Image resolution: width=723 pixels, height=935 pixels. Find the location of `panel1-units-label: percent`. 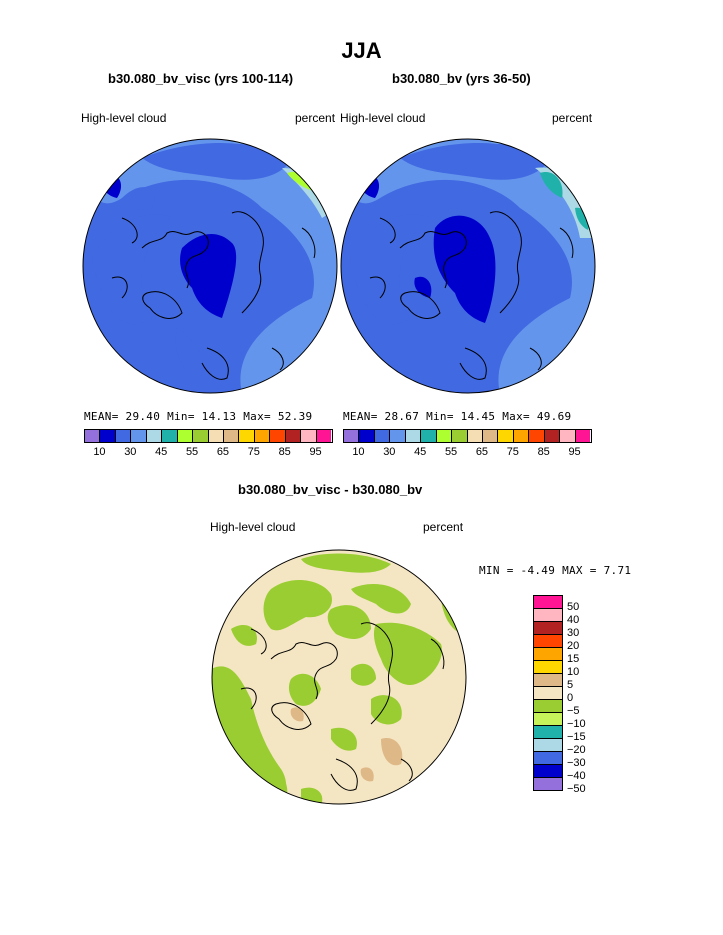

panel1-units-label: percent is located at coordinates (315, 118).